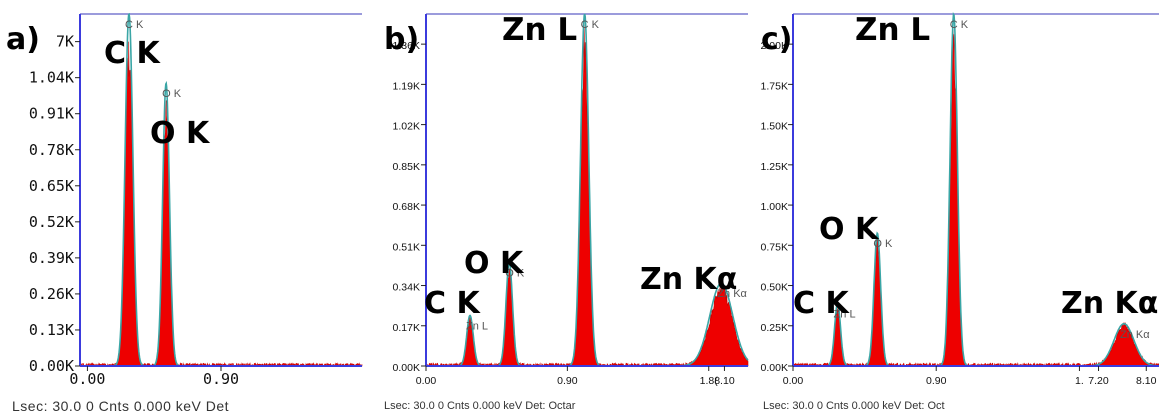 The image size is (1159, 416). Describe the element at coordinates (406, 328) in the screenshot. I see `y-tick-label: 0.17K` at that location.